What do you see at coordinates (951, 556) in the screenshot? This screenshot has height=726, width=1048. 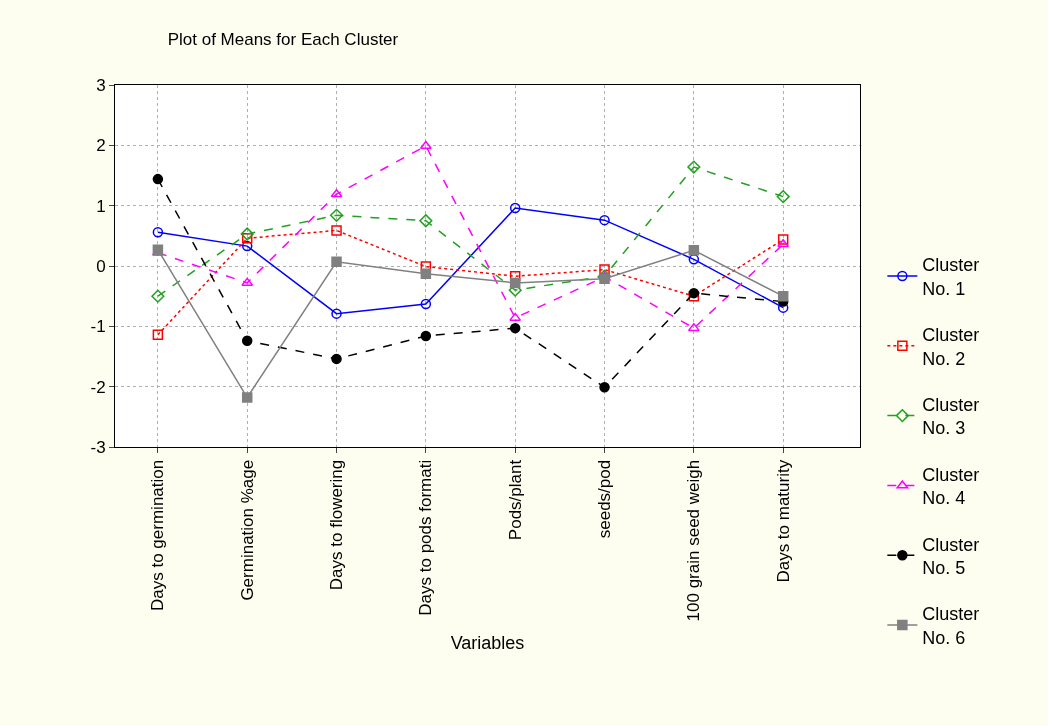 I see `legend-label: Cluster No. 5` at bounding box center [951, 556].